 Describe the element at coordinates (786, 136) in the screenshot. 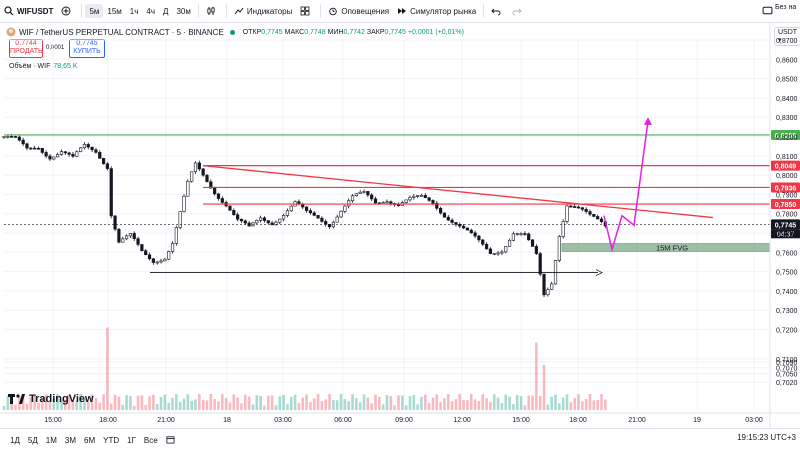

I see `price-level-label: 0,8208` at that location.